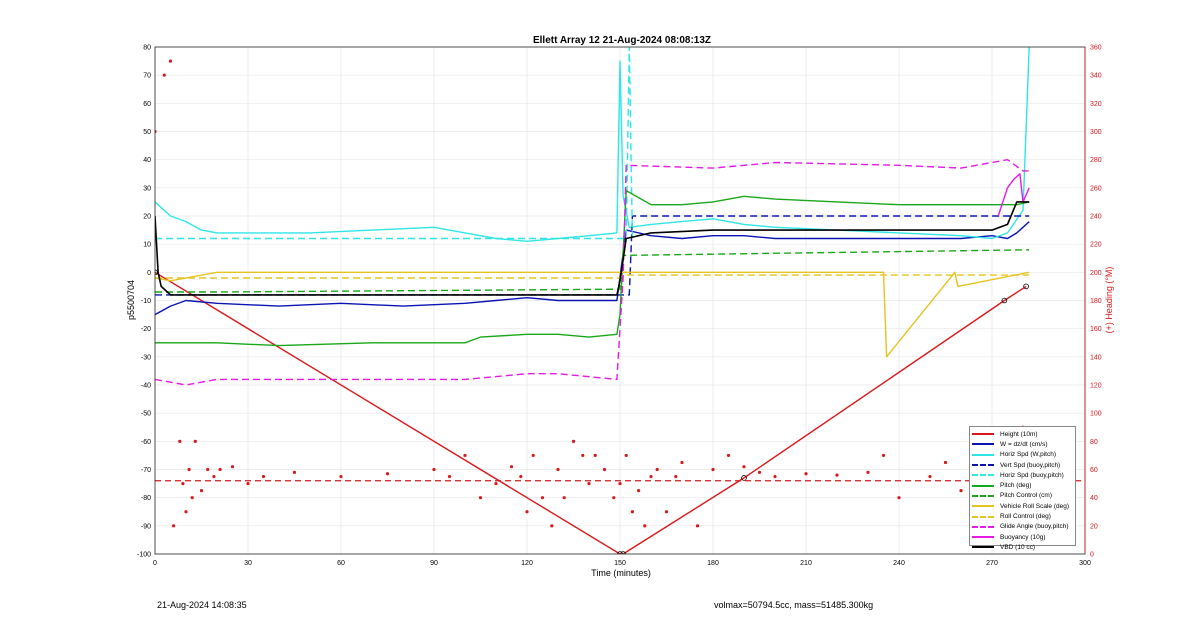 Image resolution: width=1200 pixels, height=622 pixels. Describe the element at coordinates (146, 498) in the screenshot. I see `y-tick-label: -80` at that location.